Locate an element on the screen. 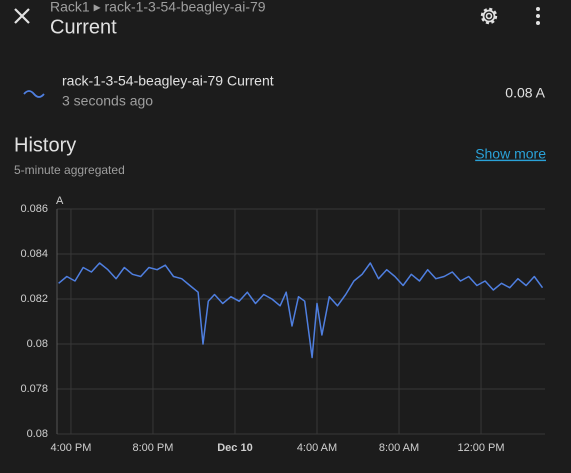  breadcrumb: Rack1 ▸ rack-1-3-54-beagley-ai-79 is located at coordinates (158, 7).